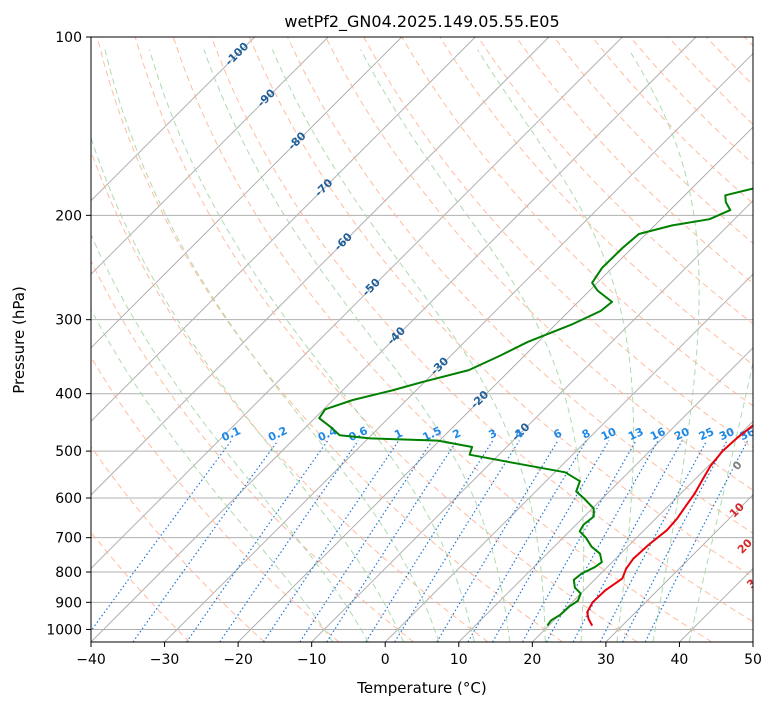 This screenshot has width=775, height=708. What do you see at coordinates (385, 660) in the screenshot?
I see `x-tick-label: 0` at bounding box center [385, 660].